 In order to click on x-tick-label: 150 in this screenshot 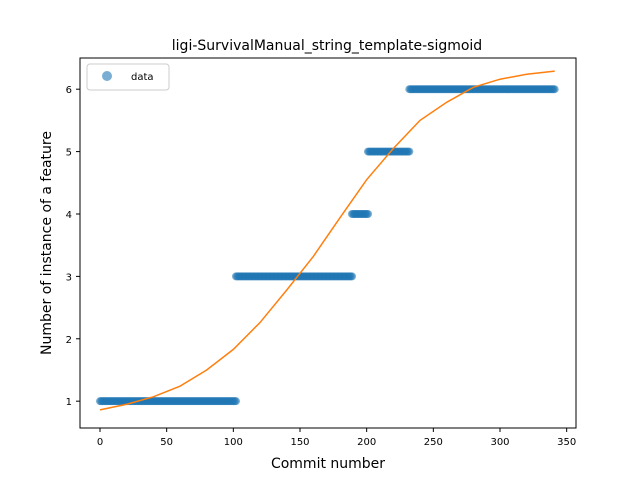, I will do `click(299, 442)`.